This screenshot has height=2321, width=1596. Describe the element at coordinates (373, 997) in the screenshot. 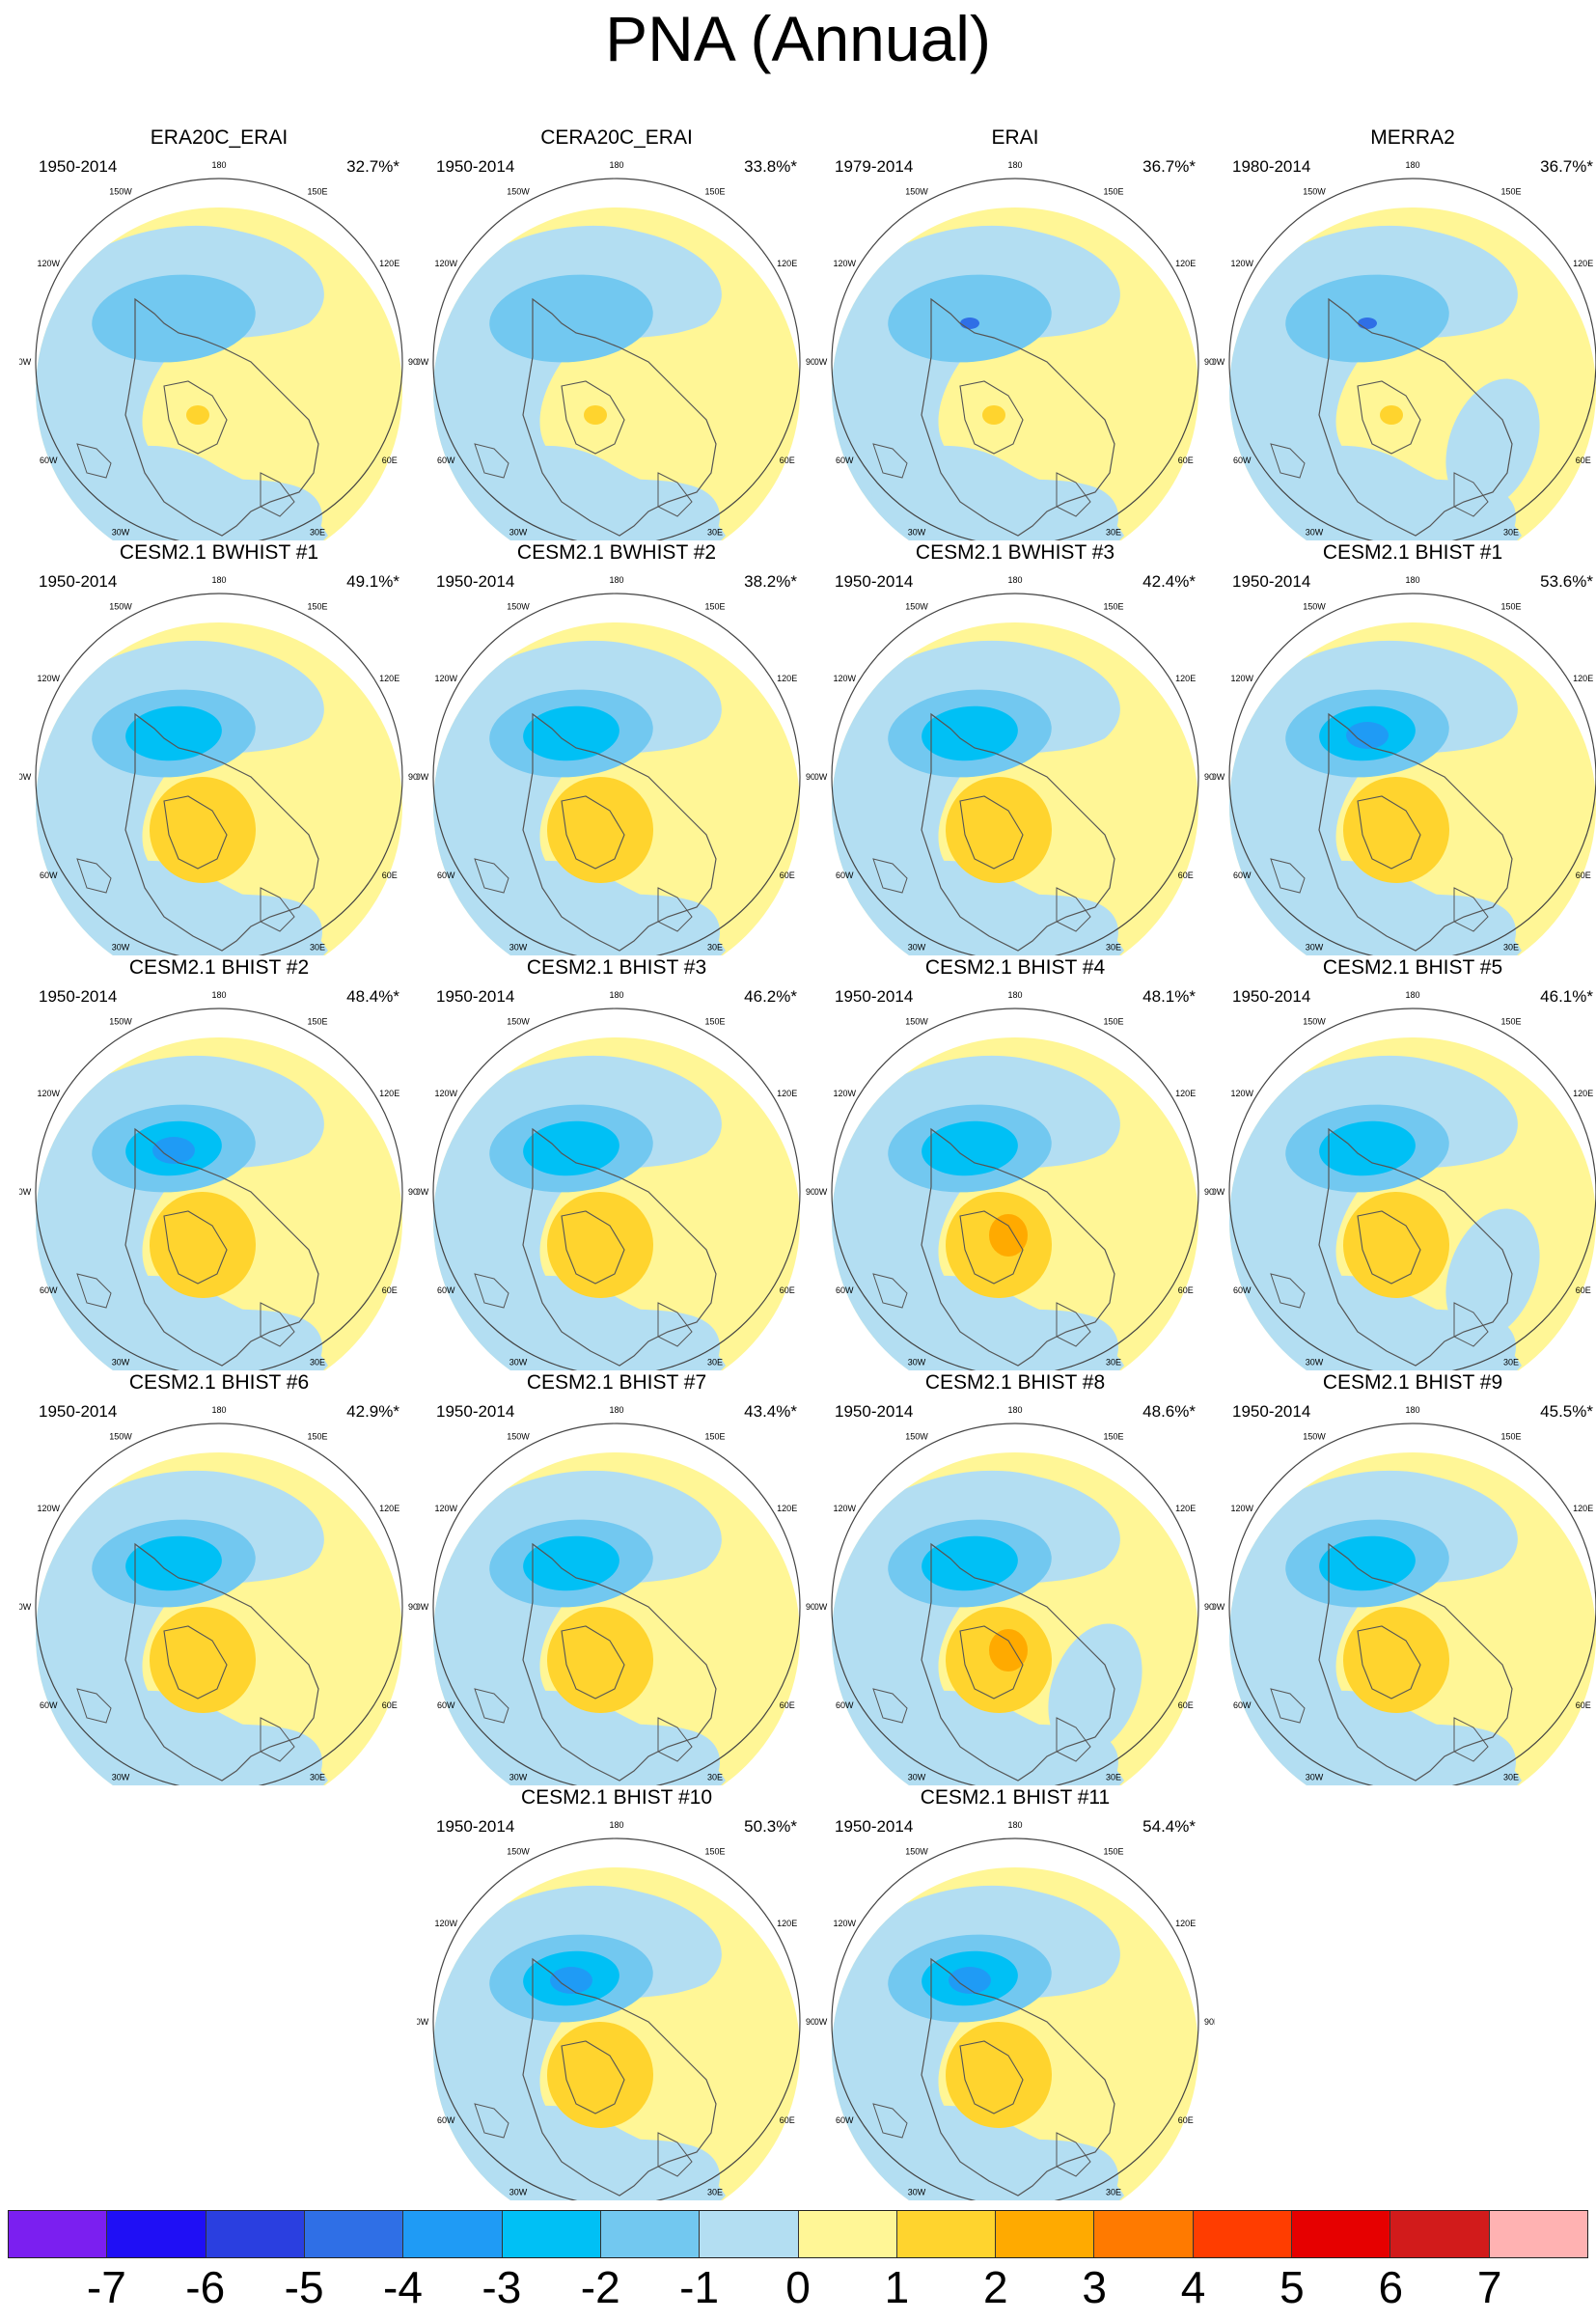

I see `panel-variance-percent: 48.4%*` at that location.